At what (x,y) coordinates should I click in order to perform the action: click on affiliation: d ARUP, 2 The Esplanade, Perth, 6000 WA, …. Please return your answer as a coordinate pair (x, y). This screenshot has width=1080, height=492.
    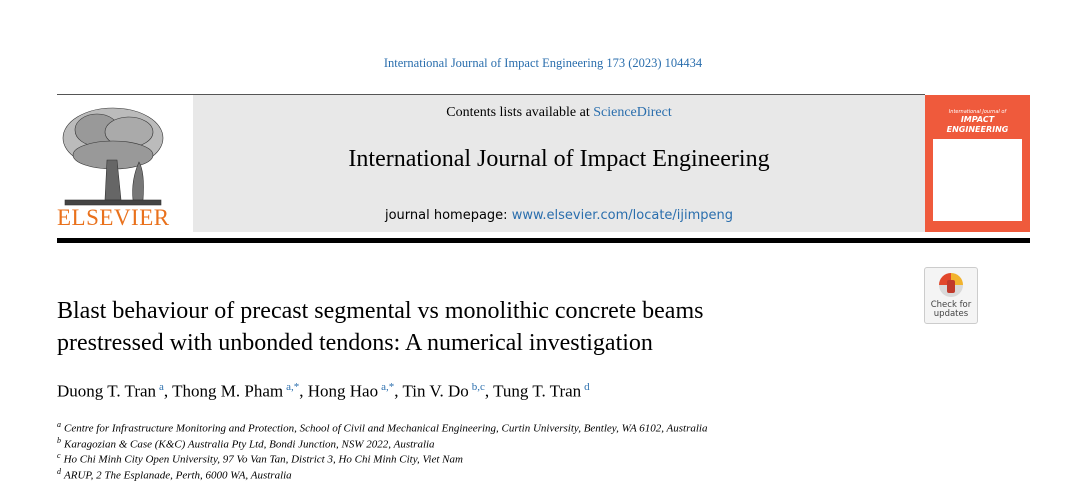
    Looking at the image, I should click on (174, 474).